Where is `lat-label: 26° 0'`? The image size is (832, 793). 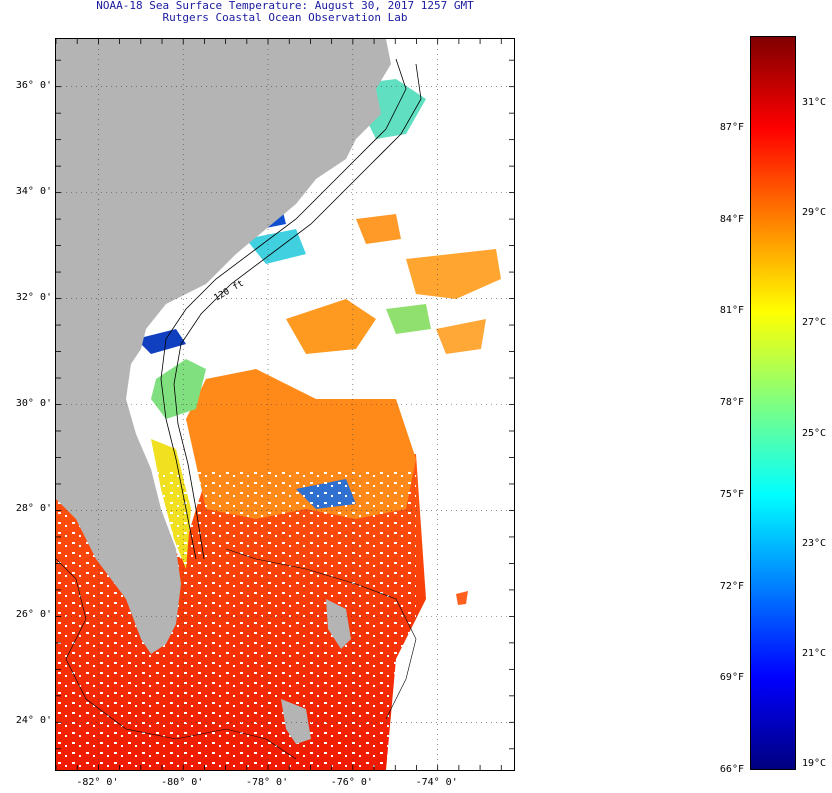
lat-label: 26° 0' is located at coordinates (33, 615).